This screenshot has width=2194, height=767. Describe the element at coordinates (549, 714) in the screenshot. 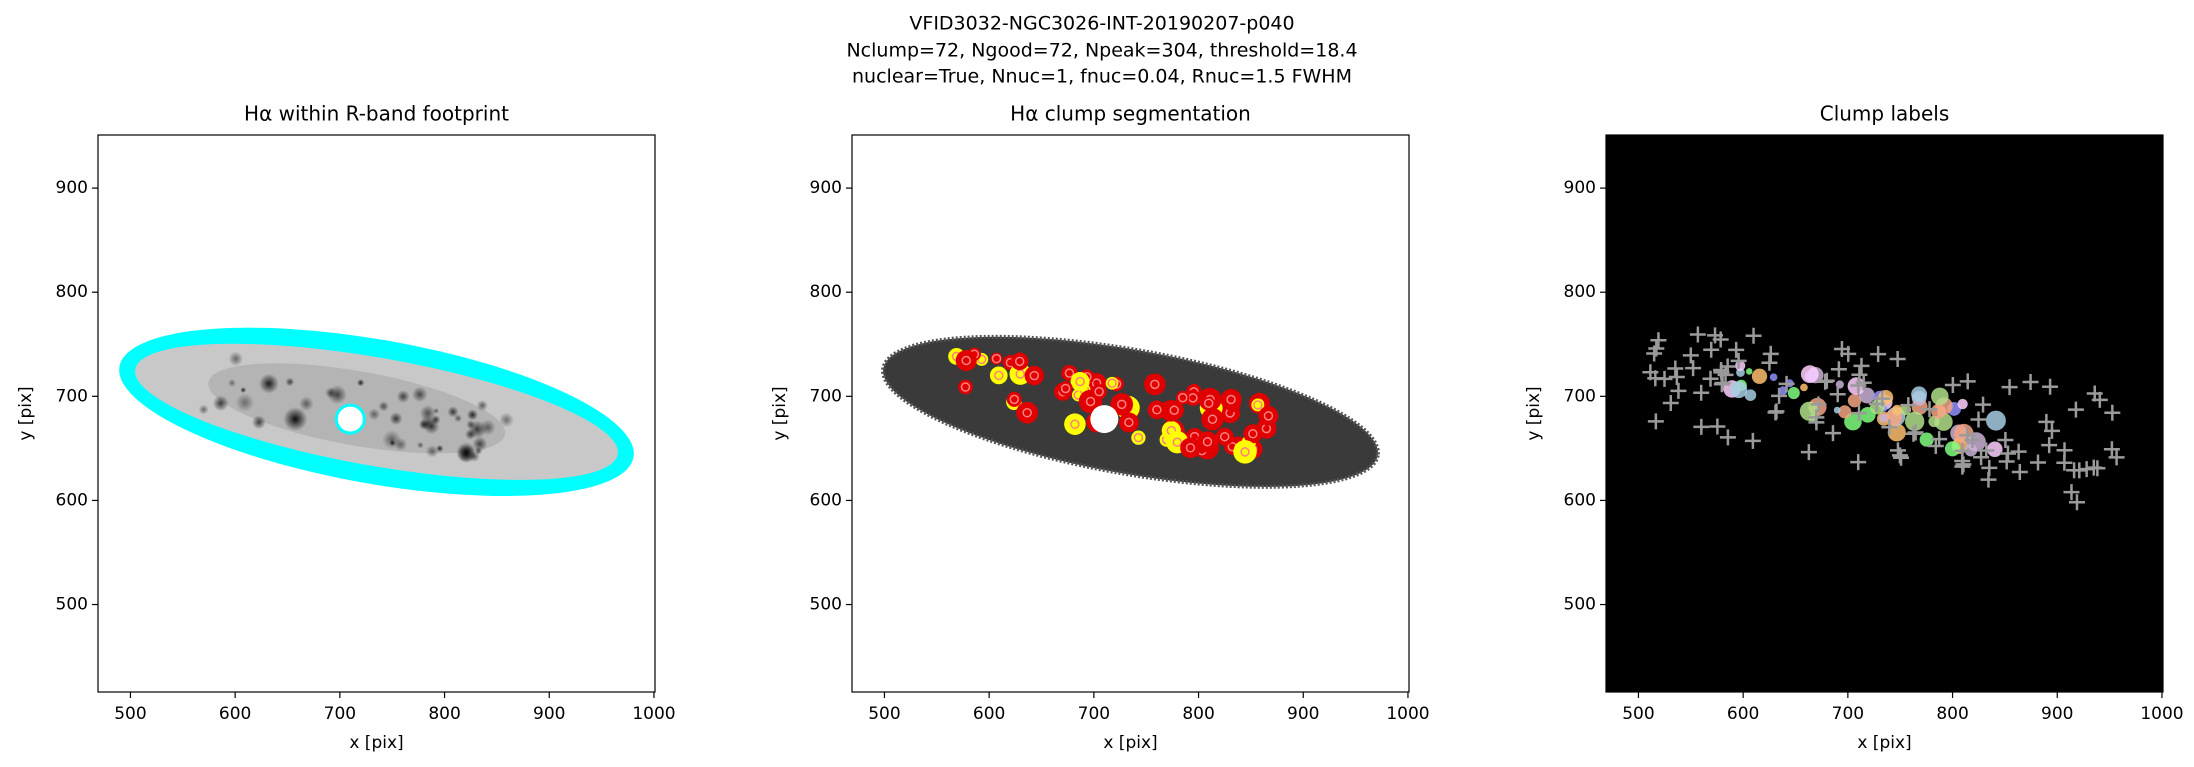

I see `x-tick-label: 900` at that location.